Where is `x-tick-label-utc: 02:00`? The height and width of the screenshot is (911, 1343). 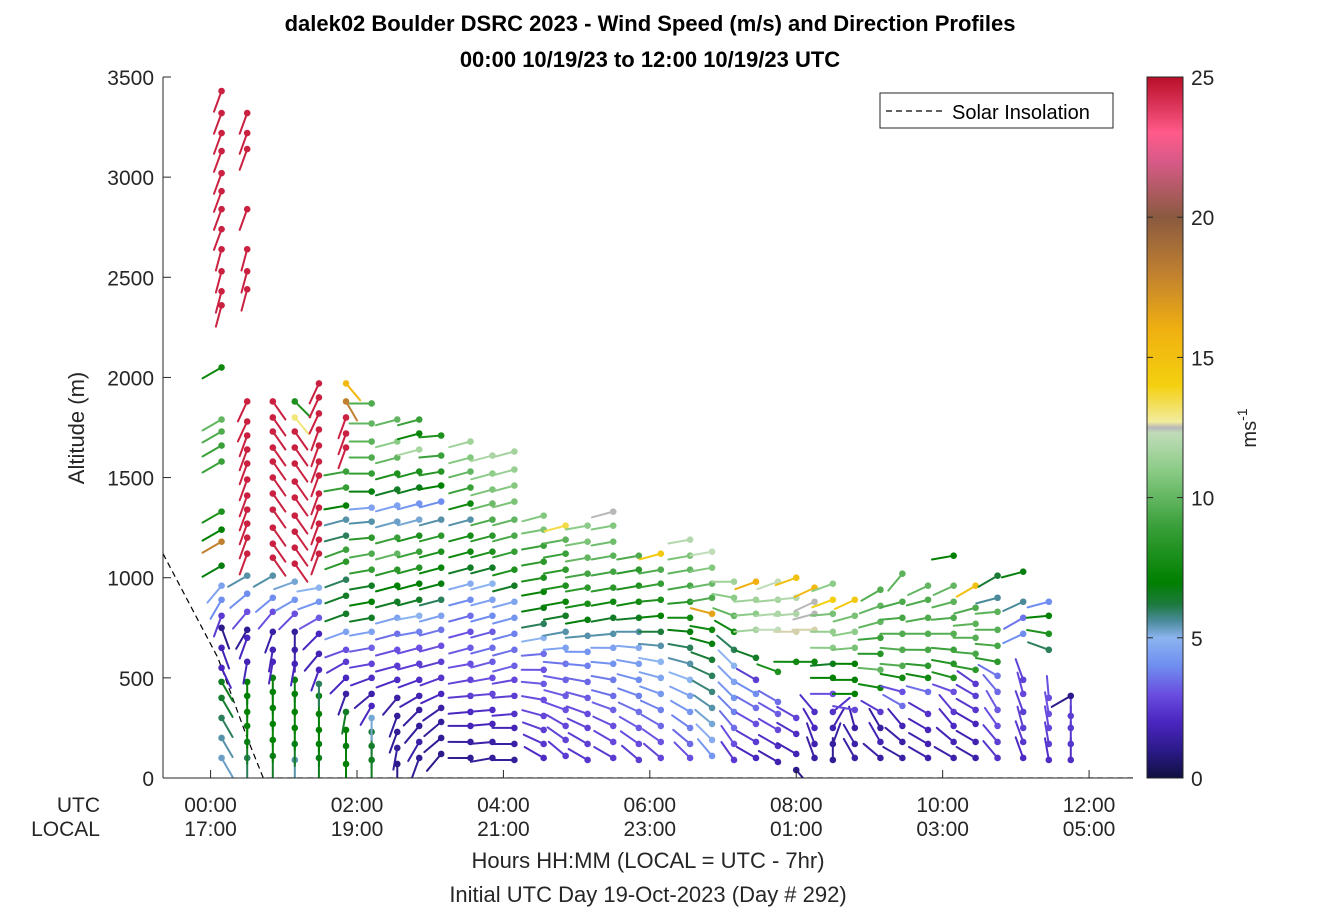 x-tick-label-utc: 02:00 is located at coordinates (357, 805).